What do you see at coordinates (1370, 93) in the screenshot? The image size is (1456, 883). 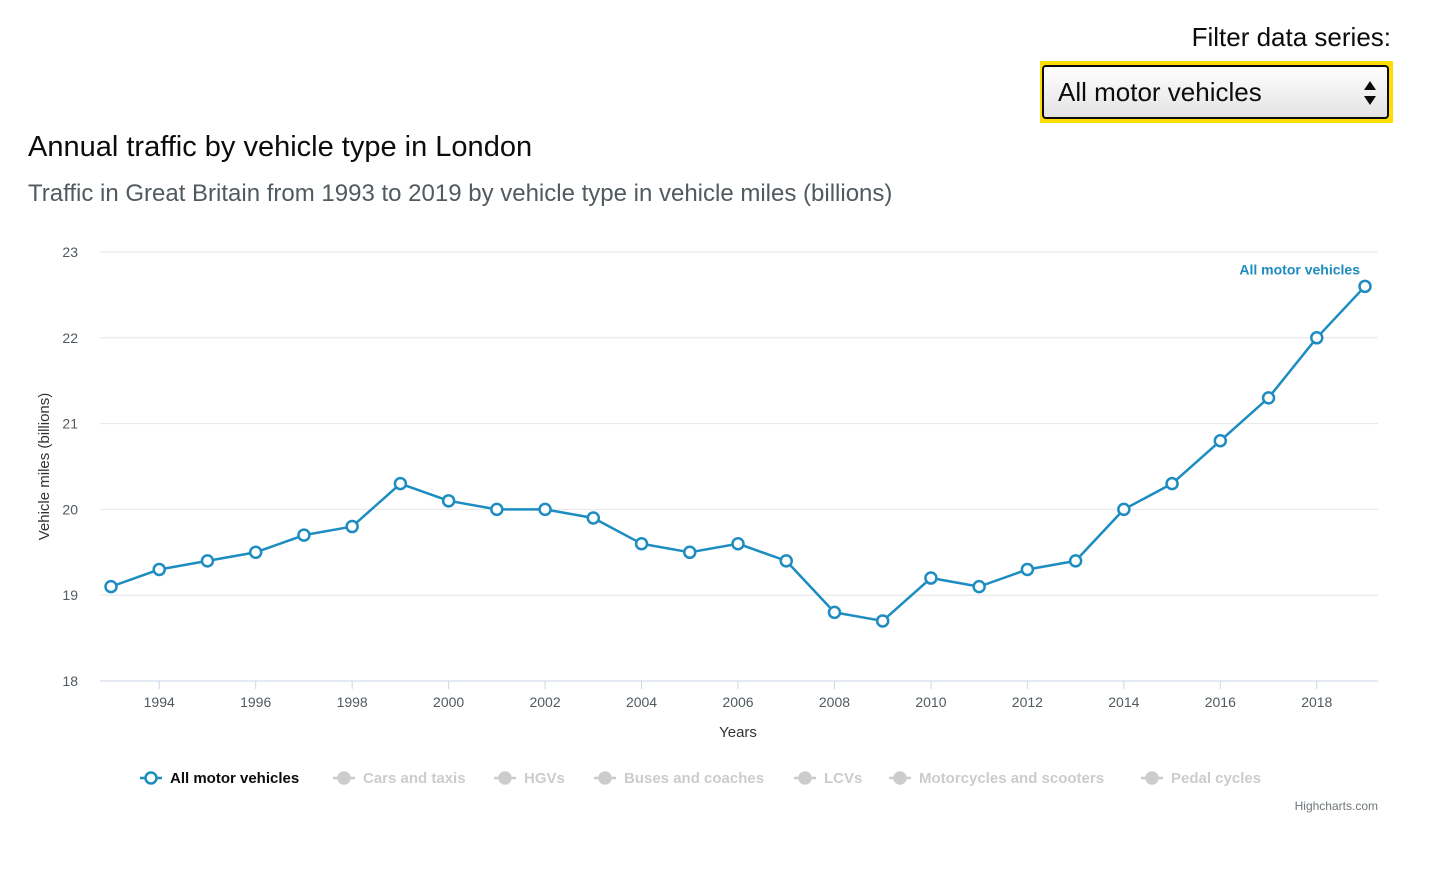 I see `sort-arrows-icon` at bounding box center [1370, 93].